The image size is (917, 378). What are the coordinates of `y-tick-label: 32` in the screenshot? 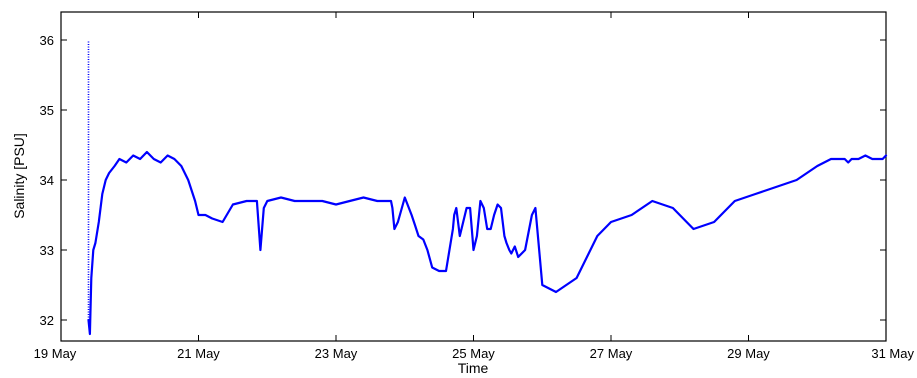 It's located at (47, 320).